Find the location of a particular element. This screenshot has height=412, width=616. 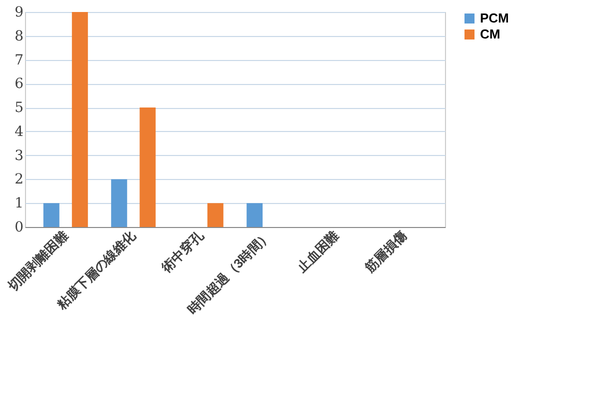

y-tick-label: 7 is located at coordinates (19, 60).